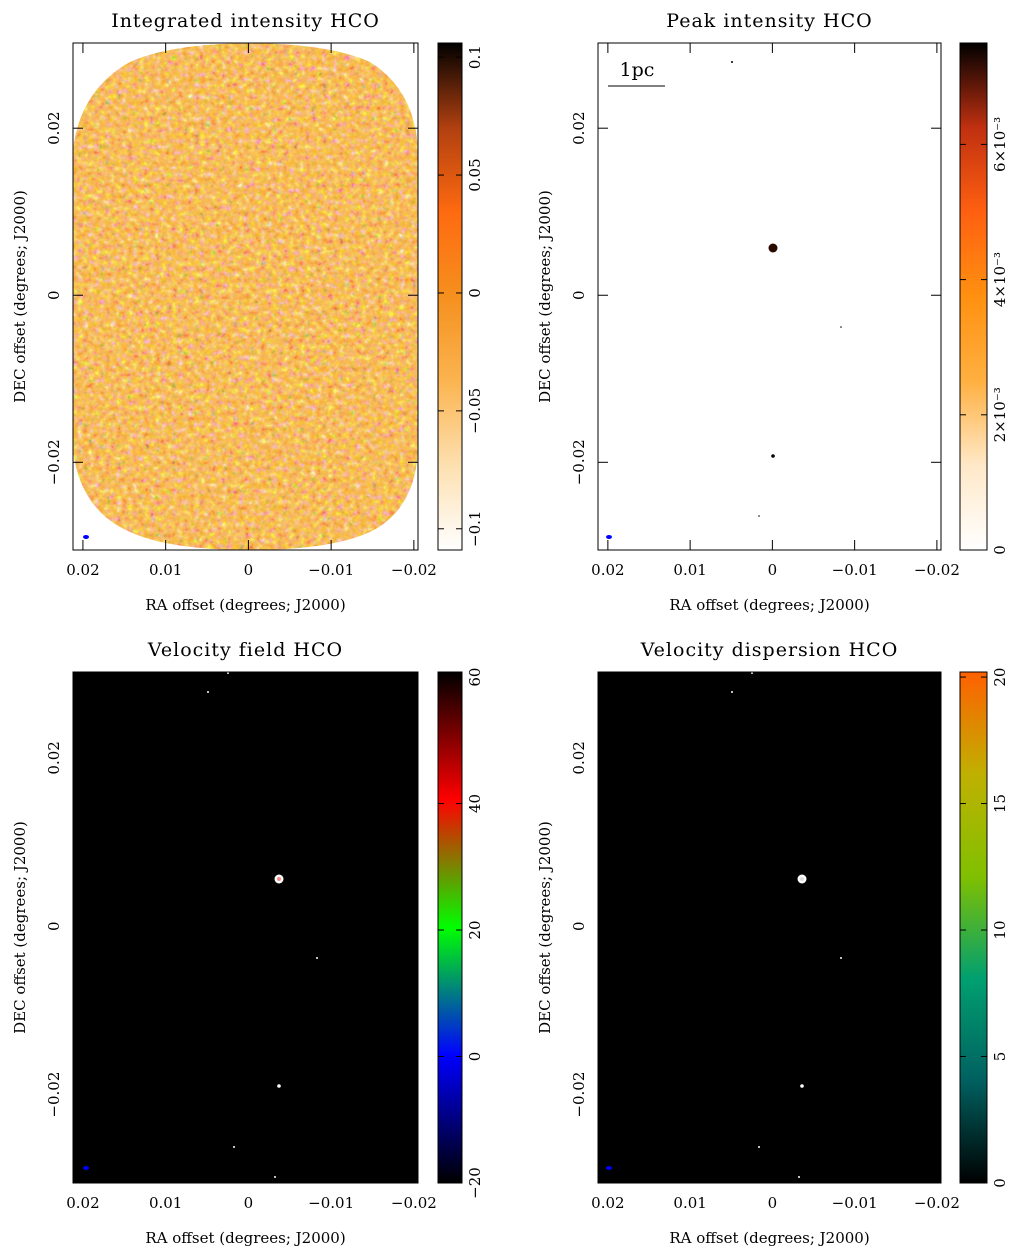 Image resolution: width=1014 pixels, height=1249 pixels. I want to click on colorbar-tick-label: 15, so click(1000, 803).